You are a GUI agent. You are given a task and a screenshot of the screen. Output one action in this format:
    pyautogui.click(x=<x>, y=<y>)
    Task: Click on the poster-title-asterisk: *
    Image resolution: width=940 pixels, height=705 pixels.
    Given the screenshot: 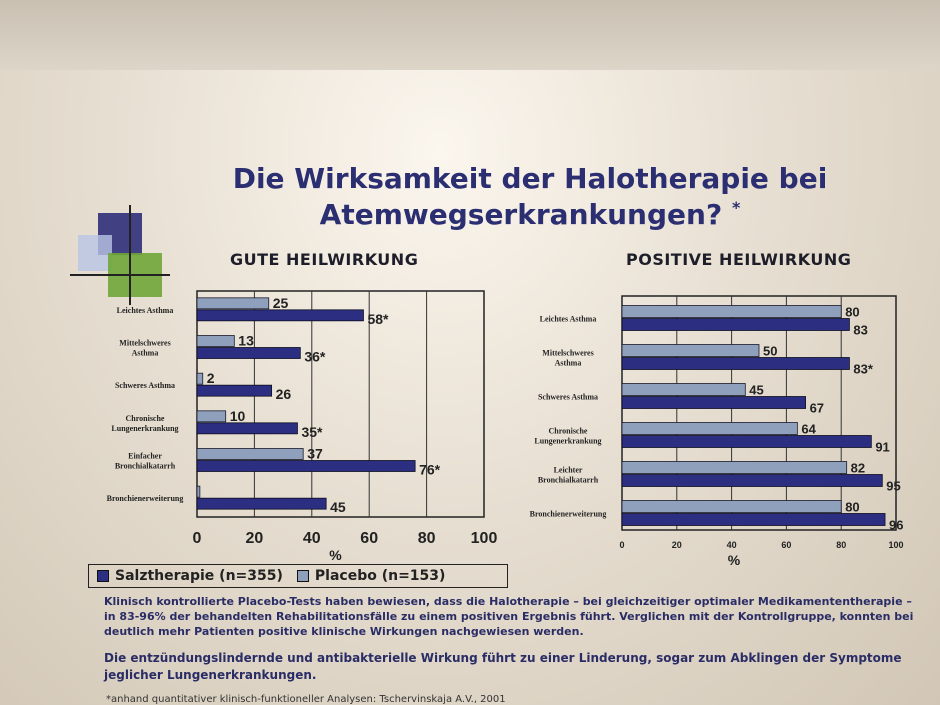 What is the action you would take?
    pyautogui.click(x=736, y=207)
    